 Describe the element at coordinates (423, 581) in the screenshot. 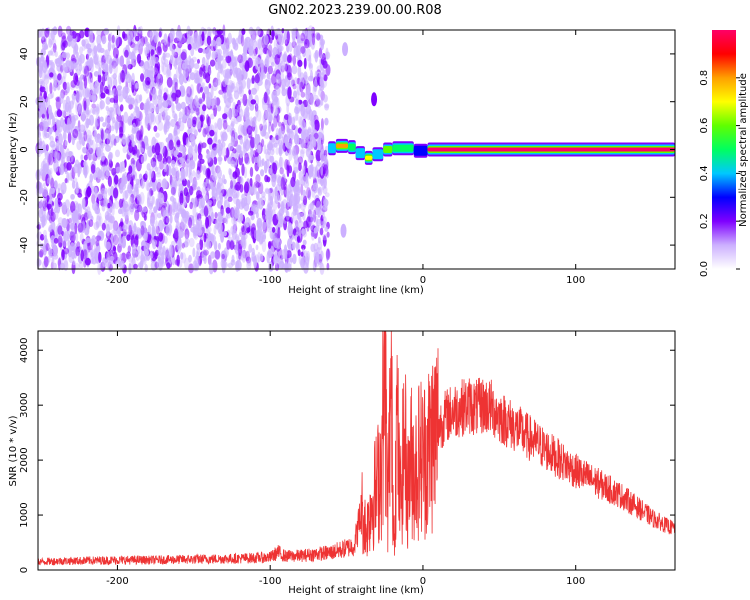

I see `snr-x-tick-label: 0` at that location.